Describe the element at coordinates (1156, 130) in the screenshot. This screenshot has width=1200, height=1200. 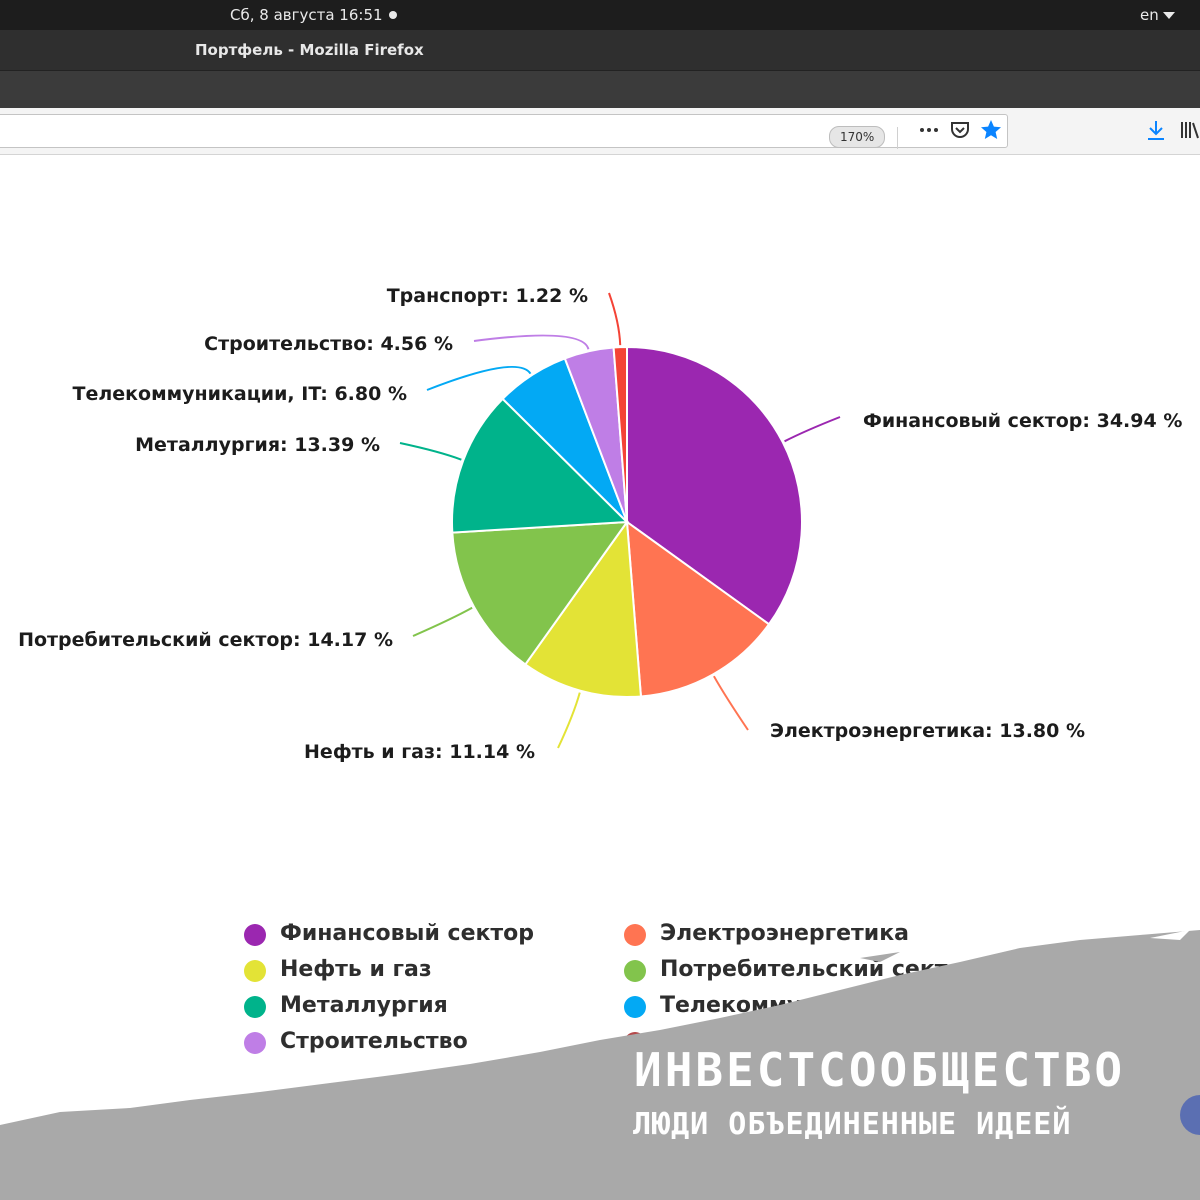
I see `download-icon` at that location.